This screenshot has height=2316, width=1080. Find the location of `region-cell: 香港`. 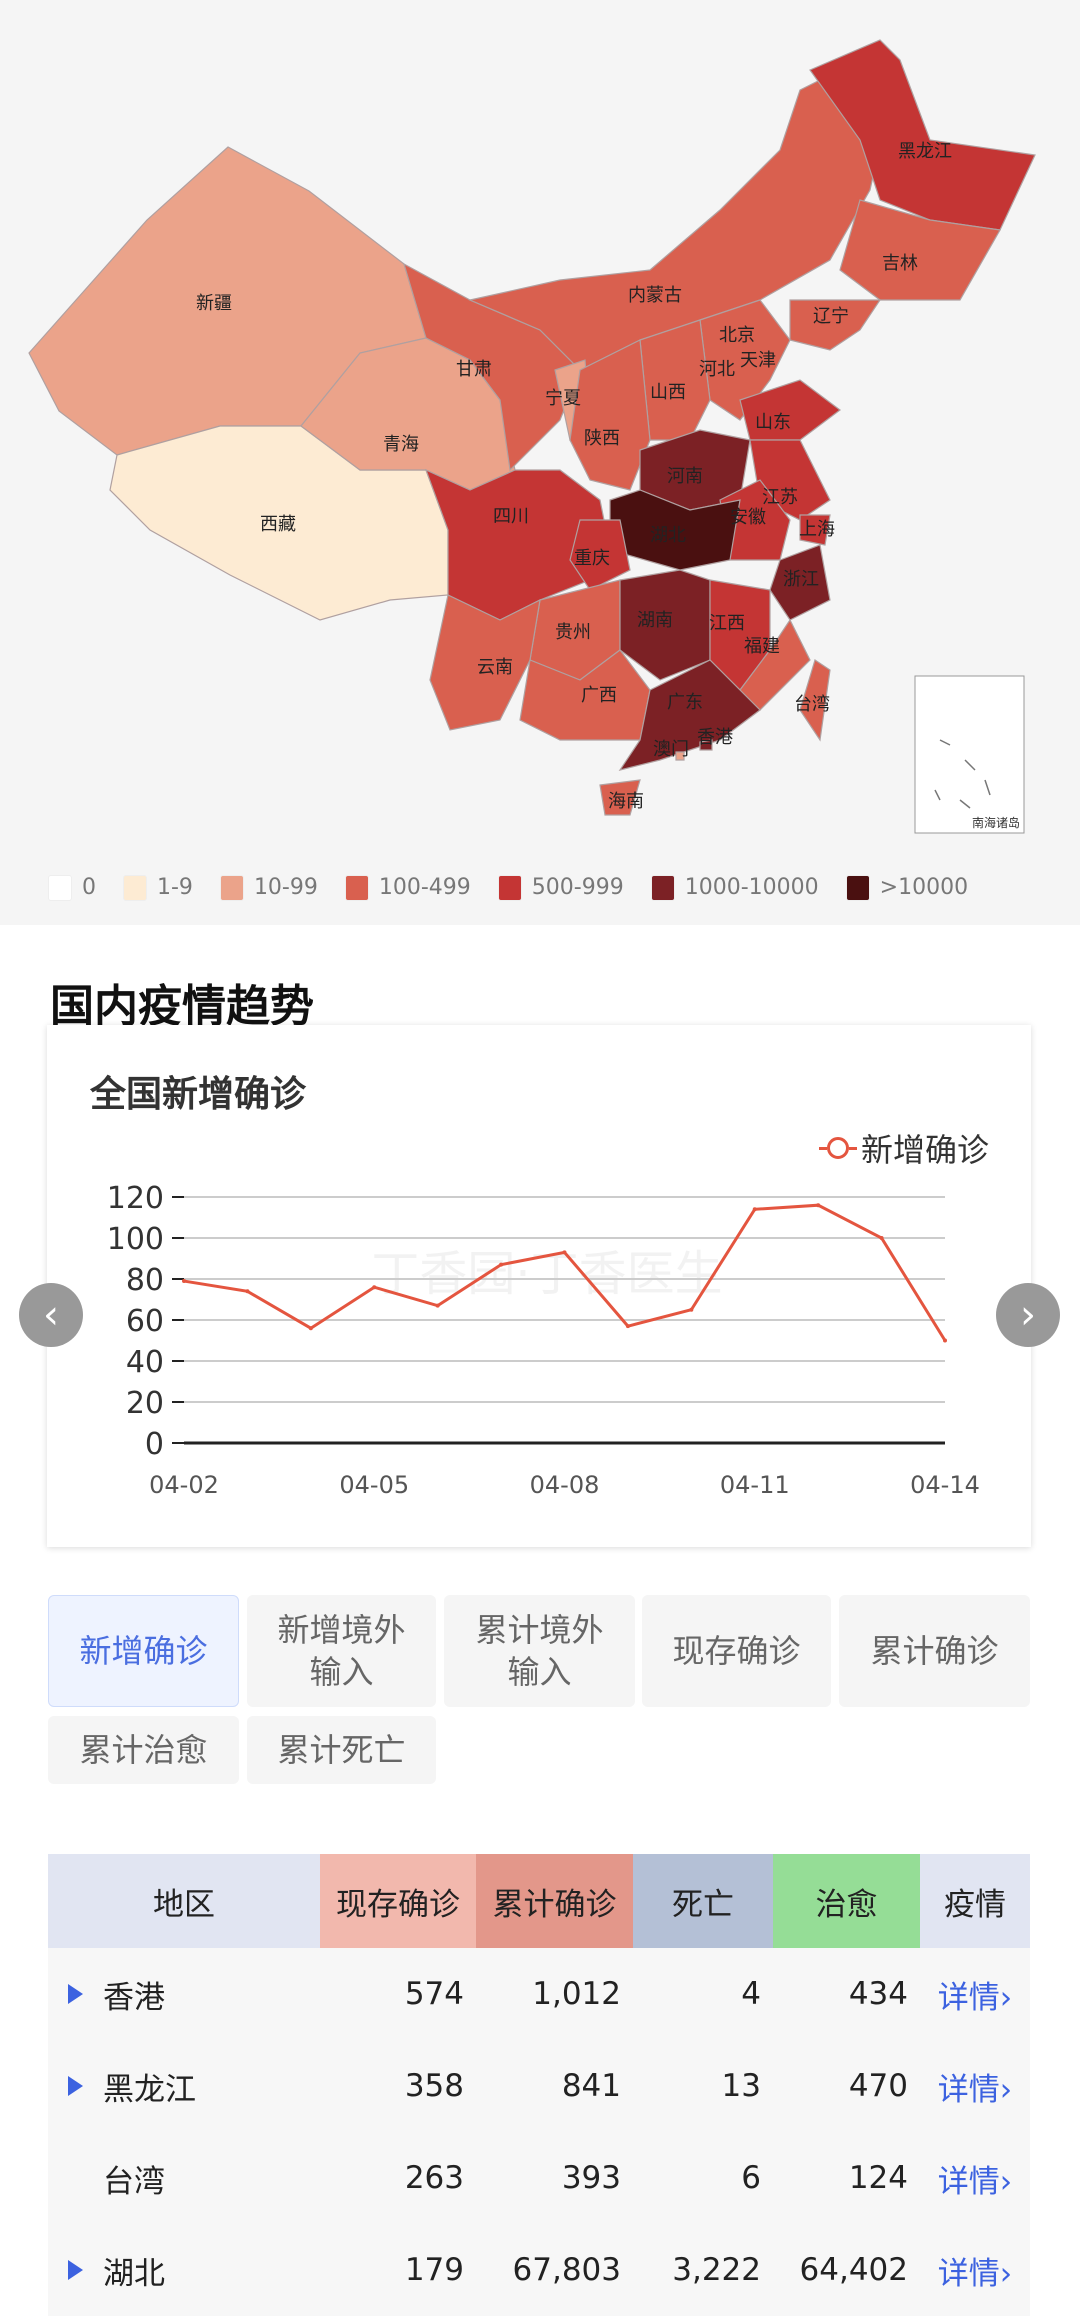

region-cell: 香港 is located at coordinates (184, 1994).